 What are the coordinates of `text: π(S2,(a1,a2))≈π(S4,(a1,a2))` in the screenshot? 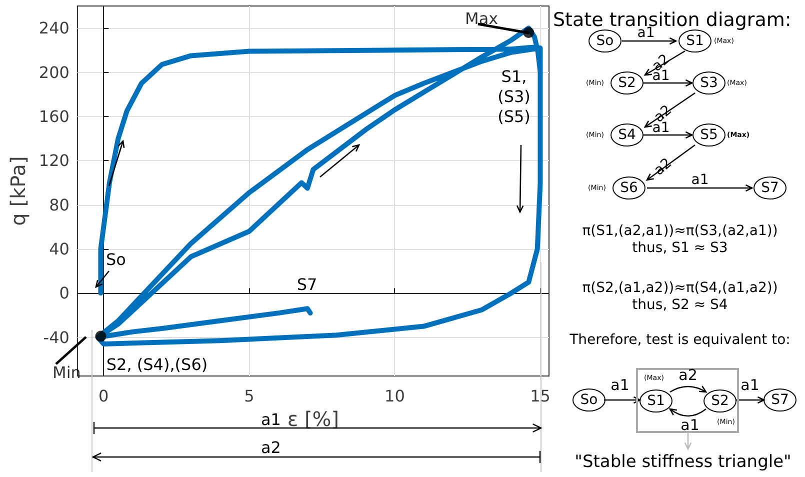 It's located at (680, 288).